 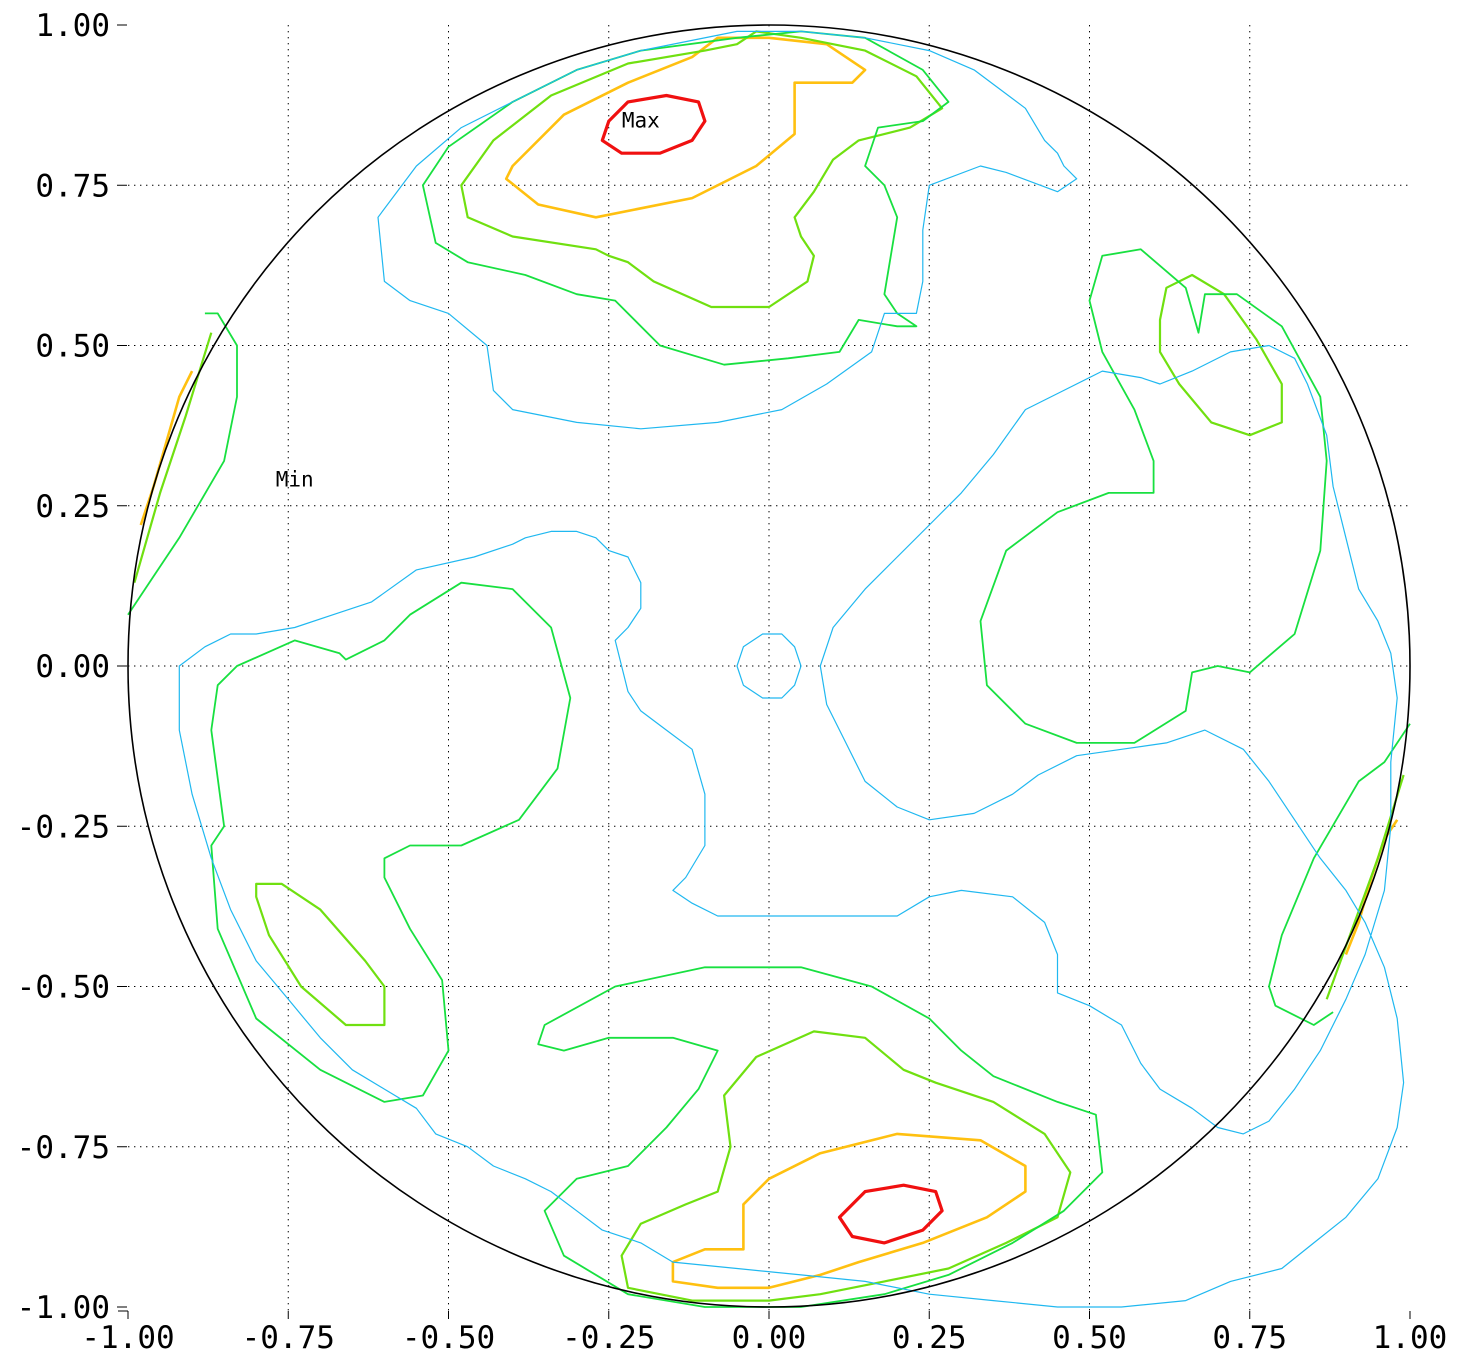 I want to click on x-axis: -1.00 -0.75 -0.50 -0.25 0.00 0.25 0.50 0.75 1.00, so click(x=764, y=1333).